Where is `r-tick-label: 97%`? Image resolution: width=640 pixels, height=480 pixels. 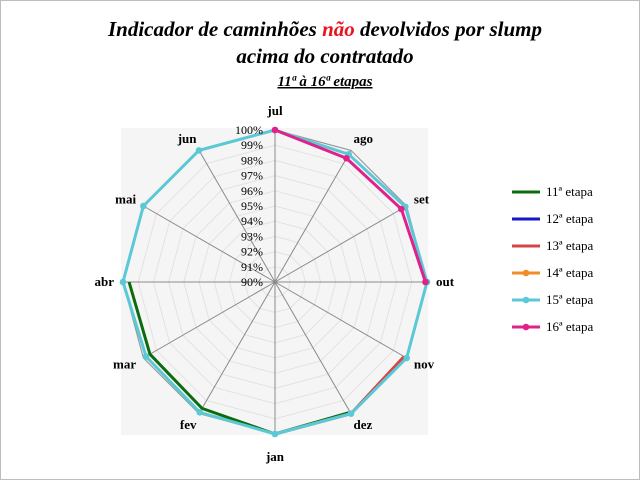
r-tick-label: 97% is located at coordinates (252, 176).